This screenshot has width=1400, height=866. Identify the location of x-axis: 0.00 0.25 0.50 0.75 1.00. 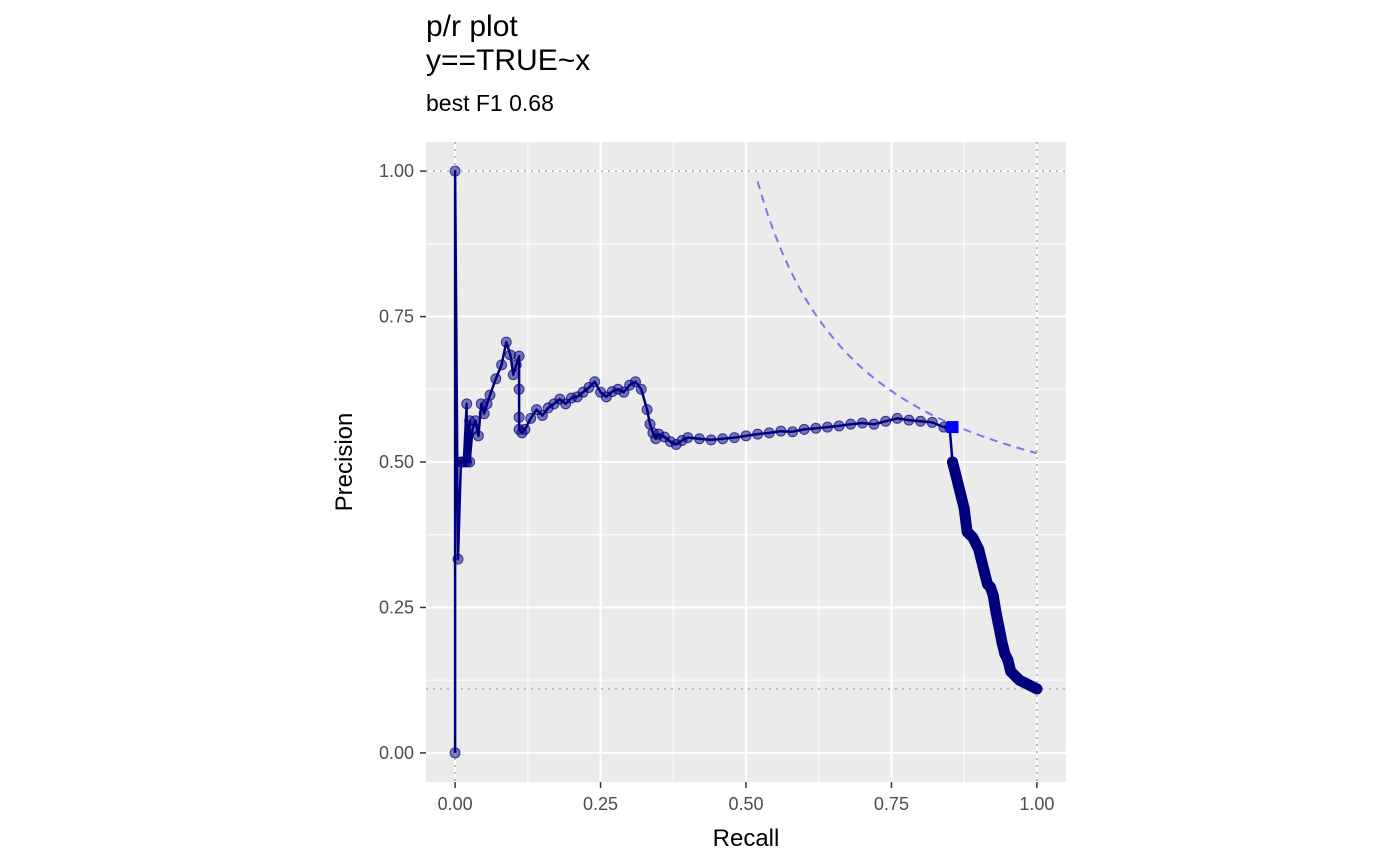
(746, 798).